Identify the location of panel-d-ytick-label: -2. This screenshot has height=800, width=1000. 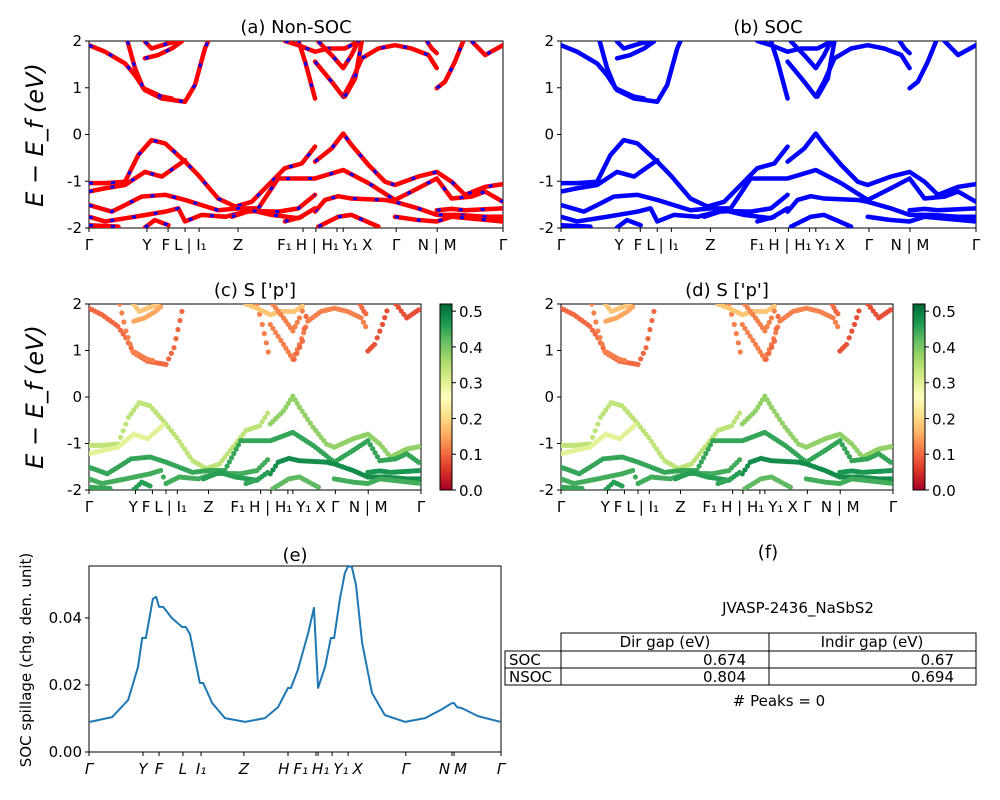
(546, 490).